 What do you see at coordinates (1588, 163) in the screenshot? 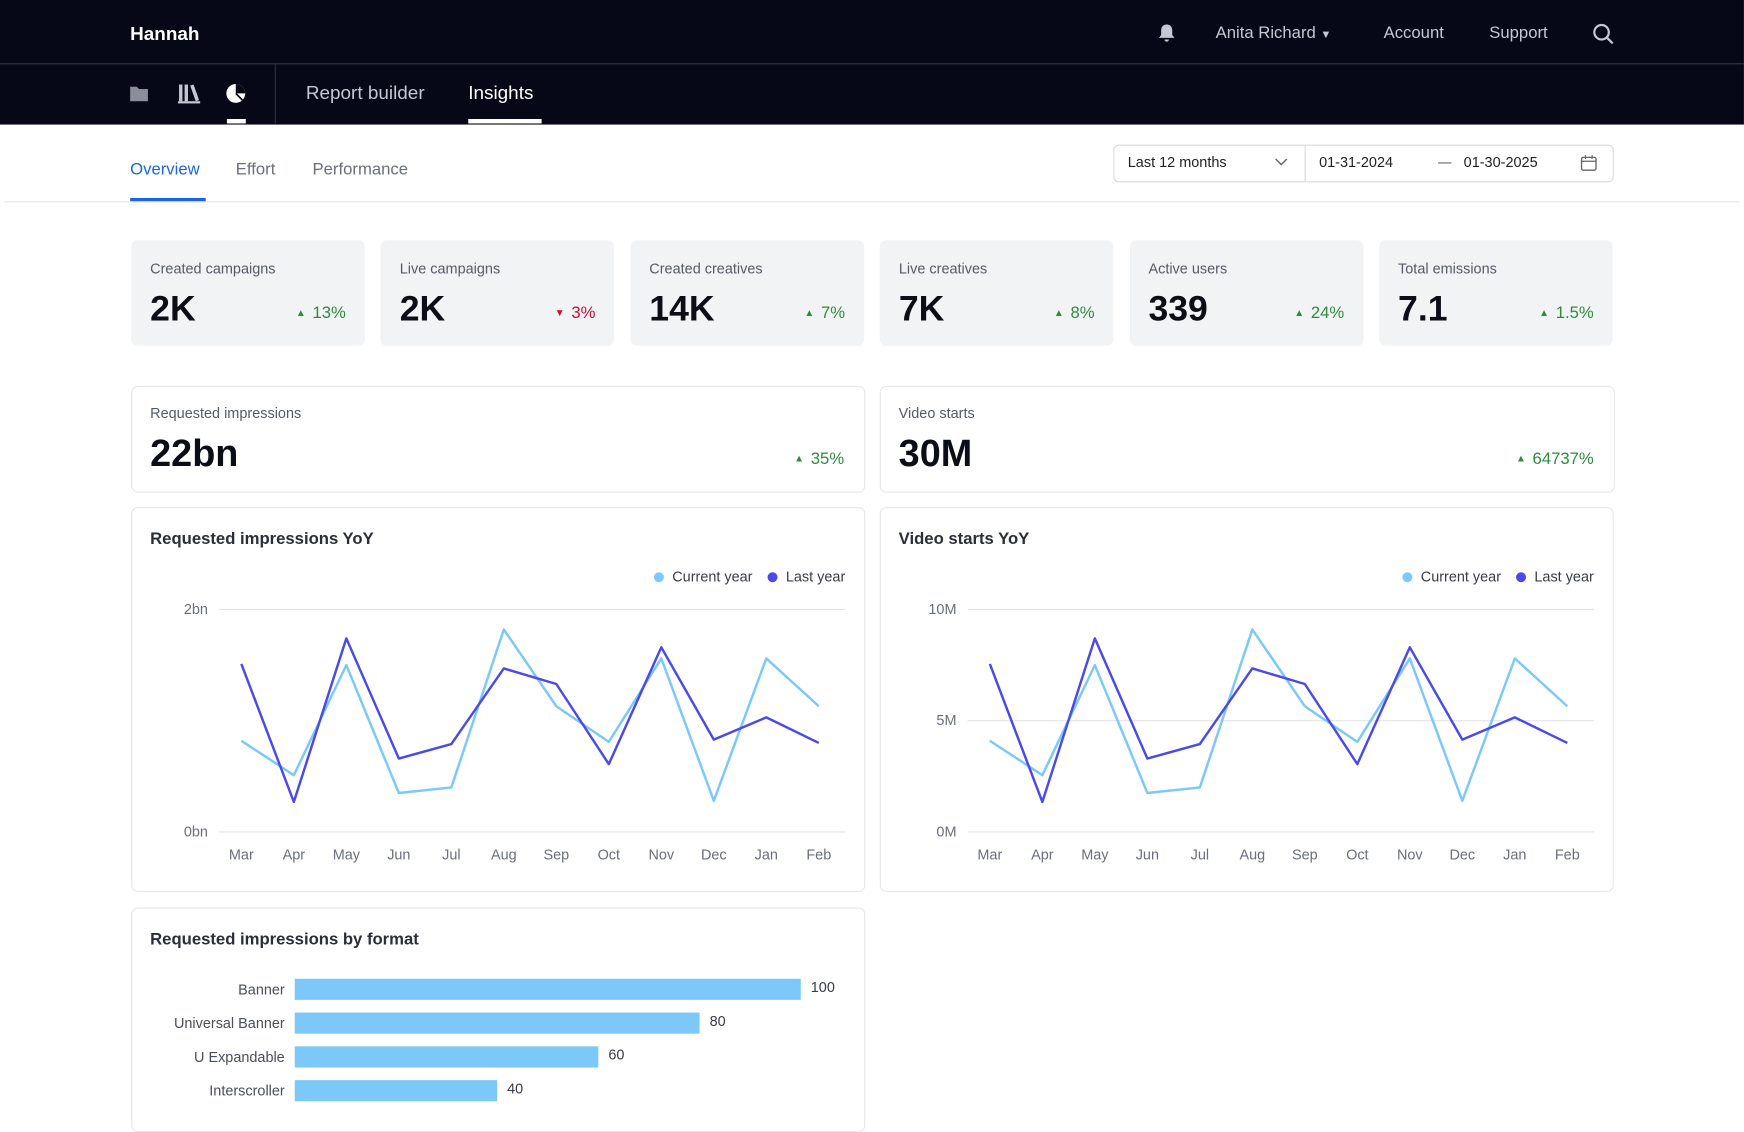
I see `calendar-icon` at bounding box center [1588, 163].